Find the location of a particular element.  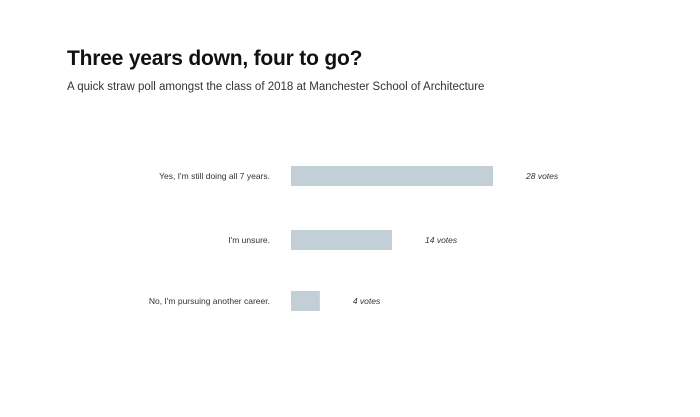

vote-count-label: 28 votes is located at coordinates (542, 176).